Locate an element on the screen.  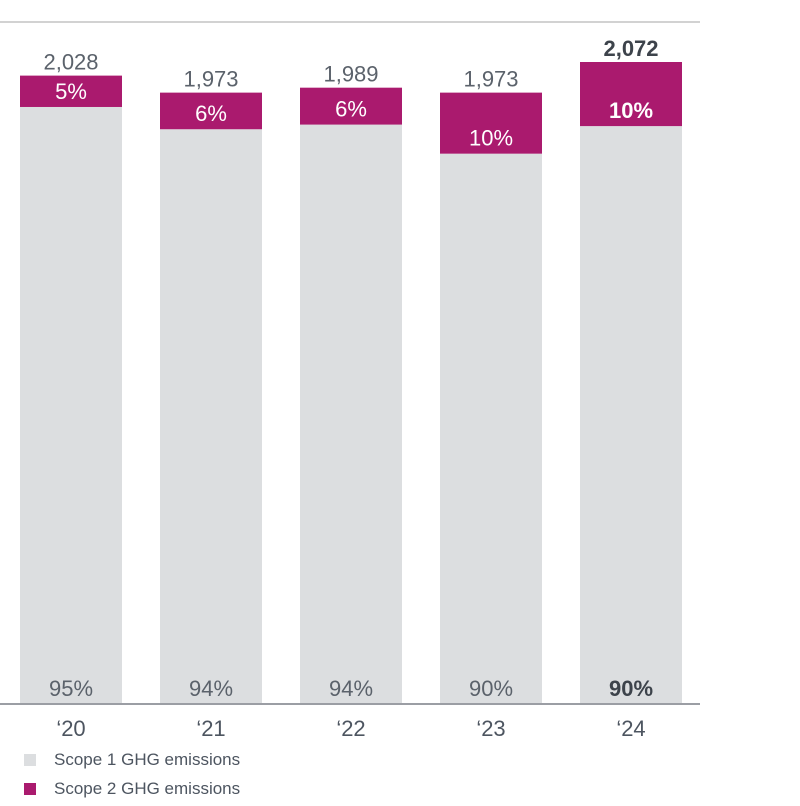
total-label-0: 2,028 is located at coordinates (70, 62).